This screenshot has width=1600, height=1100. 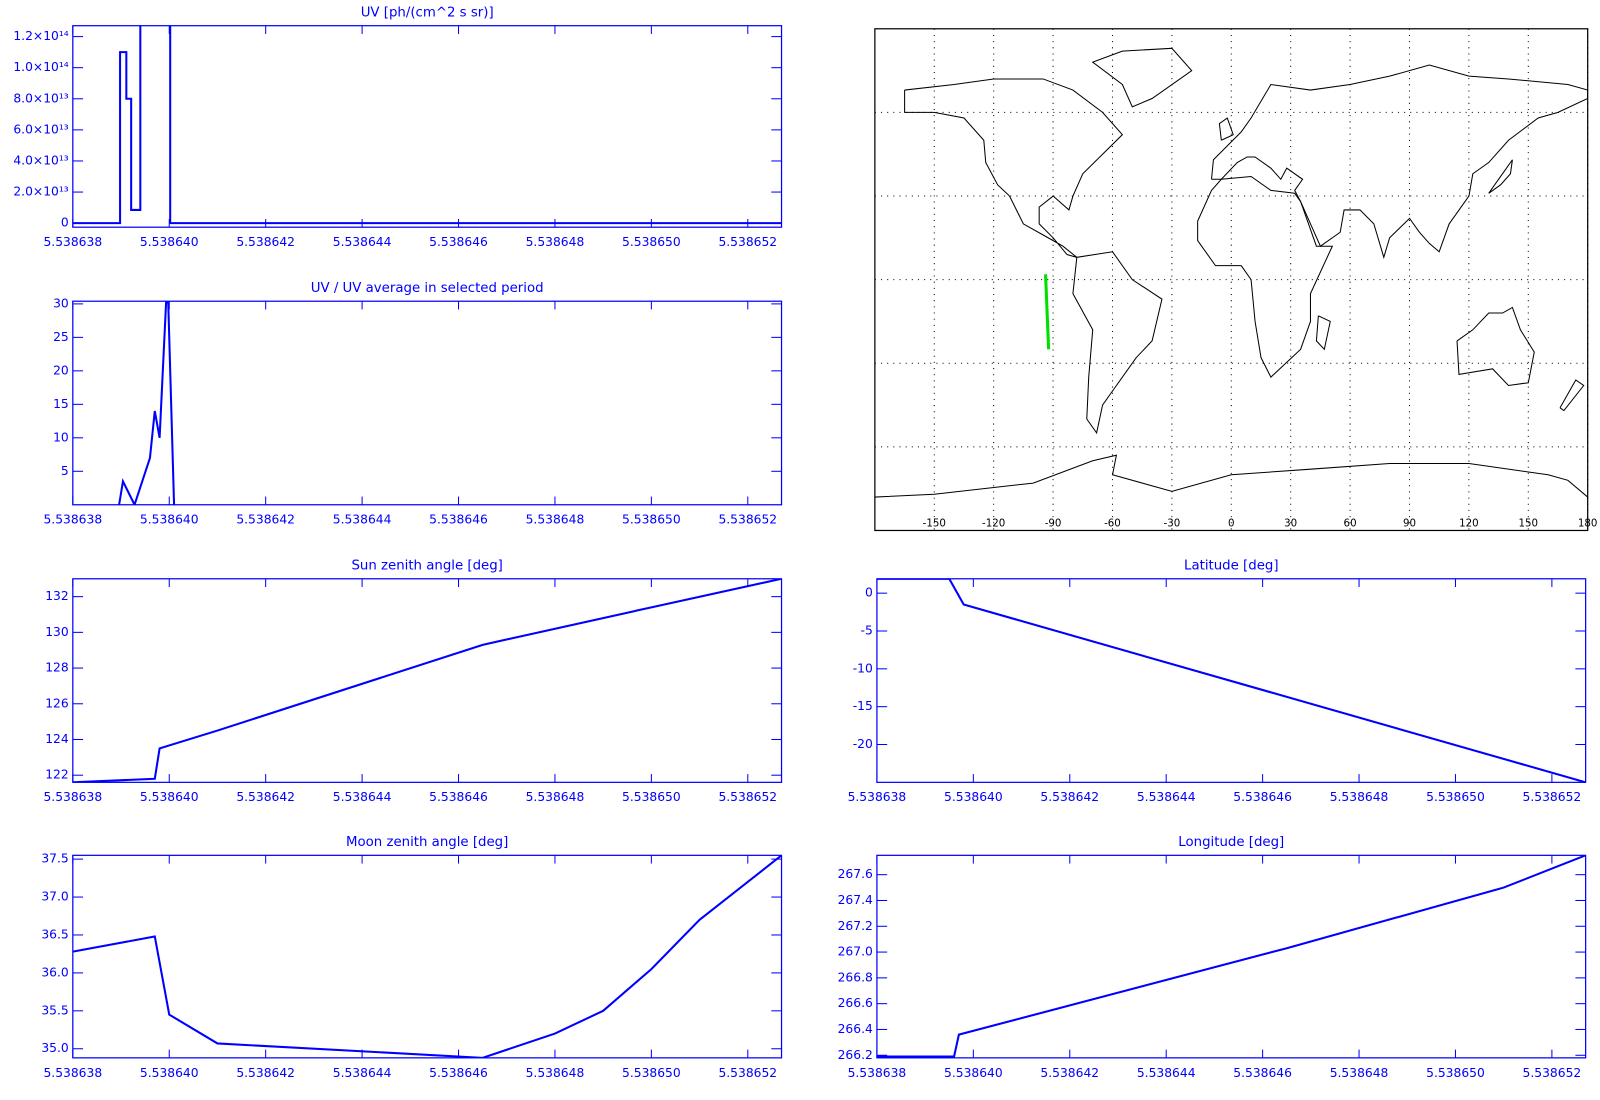 What do you see at coordinates (855, 900) in the screenshot?
I see `y-tick-label: 267.4` at bounding box center [855, 900].